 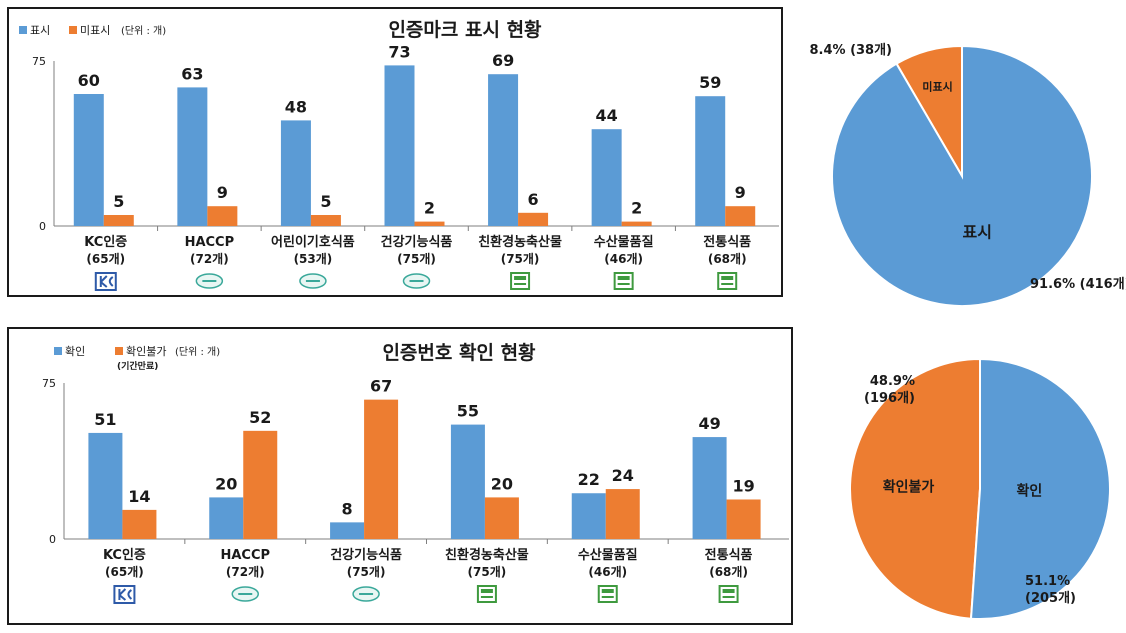 What do you see at coordinates (381, 386) in the screenshot?
I see `data-label: 67` at bounding box center [381, 386].